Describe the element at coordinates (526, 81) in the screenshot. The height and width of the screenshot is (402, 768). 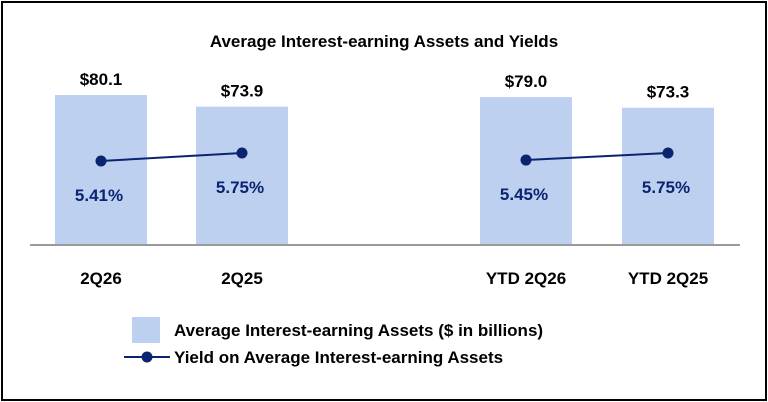
I see `bar-value-label-2: $79.0` at that location.